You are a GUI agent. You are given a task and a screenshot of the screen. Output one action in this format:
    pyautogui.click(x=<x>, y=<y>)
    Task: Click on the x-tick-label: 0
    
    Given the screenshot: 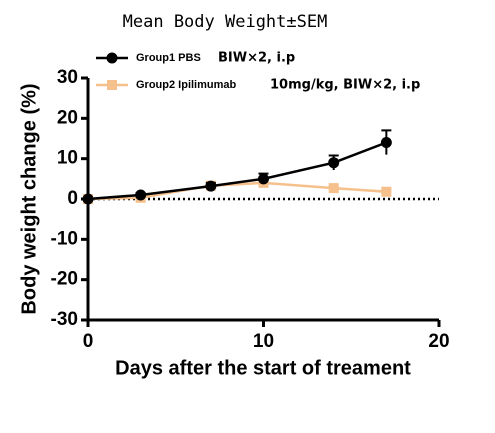 What is the action you would take?
    pyautogui.click(x=88, y=341)
    